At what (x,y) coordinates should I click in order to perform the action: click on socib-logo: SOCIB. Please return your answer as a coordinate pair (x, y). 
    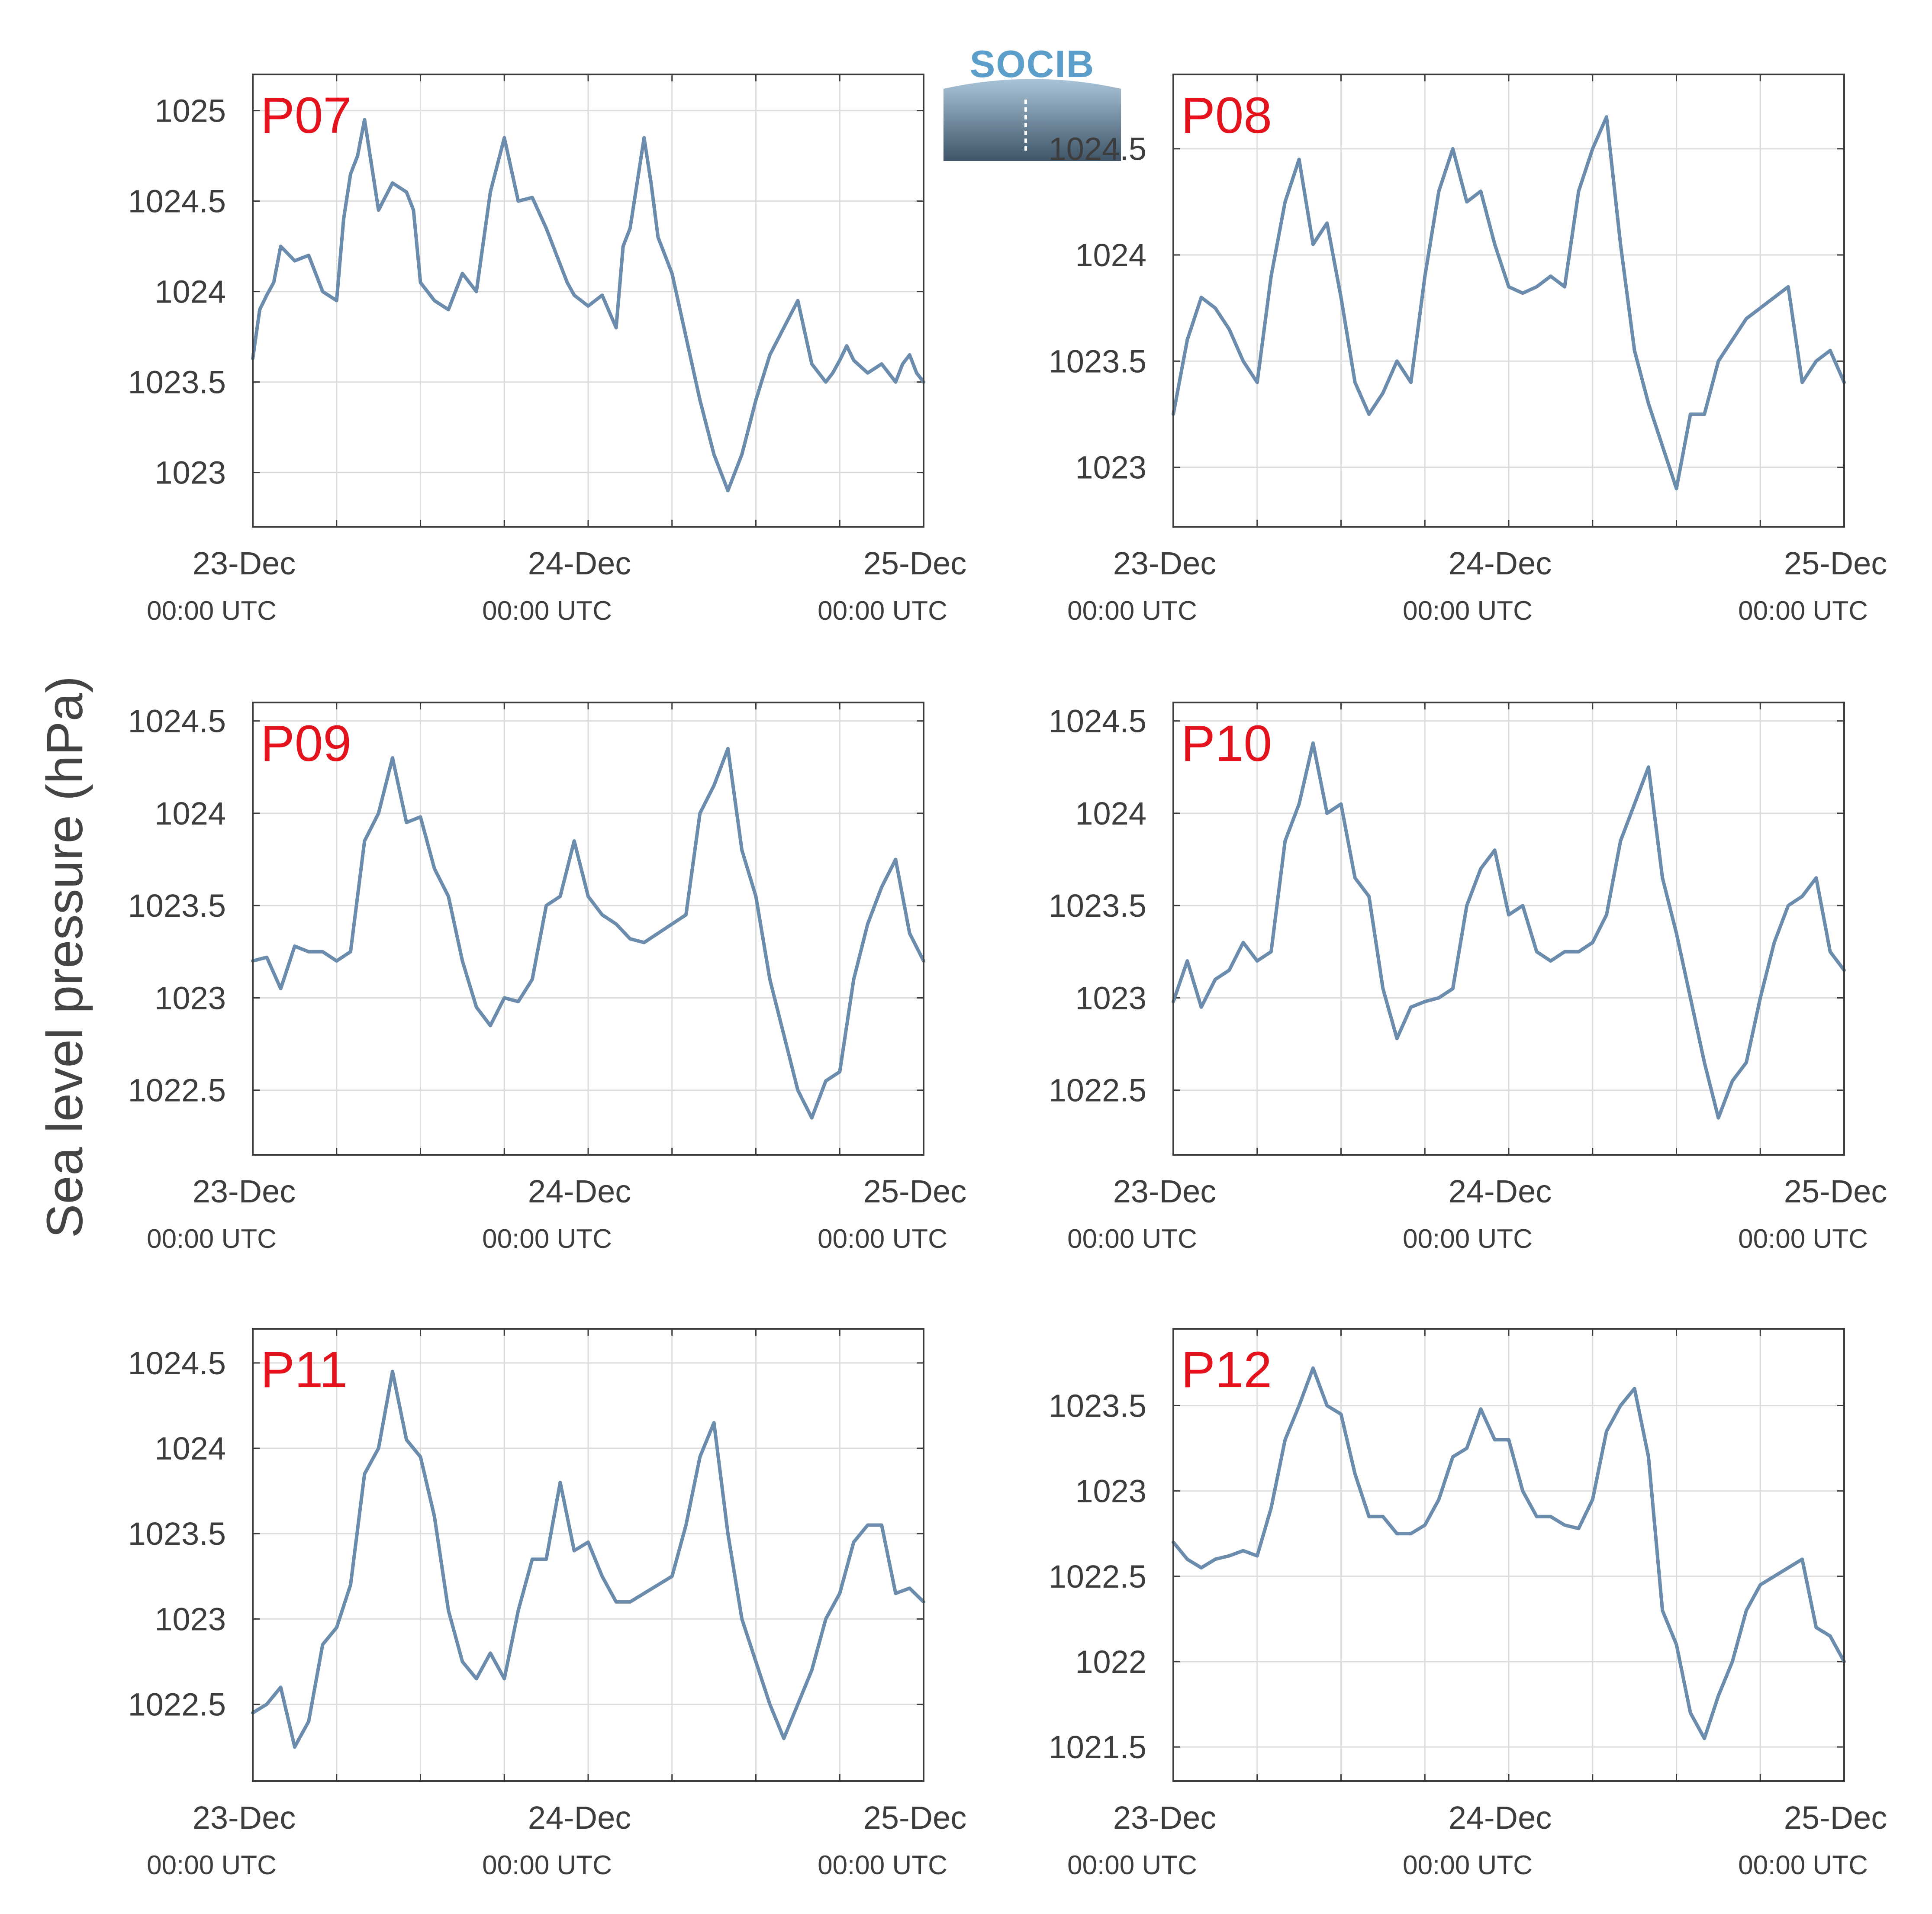
    Looking at the image, I should click on (1032, 101).